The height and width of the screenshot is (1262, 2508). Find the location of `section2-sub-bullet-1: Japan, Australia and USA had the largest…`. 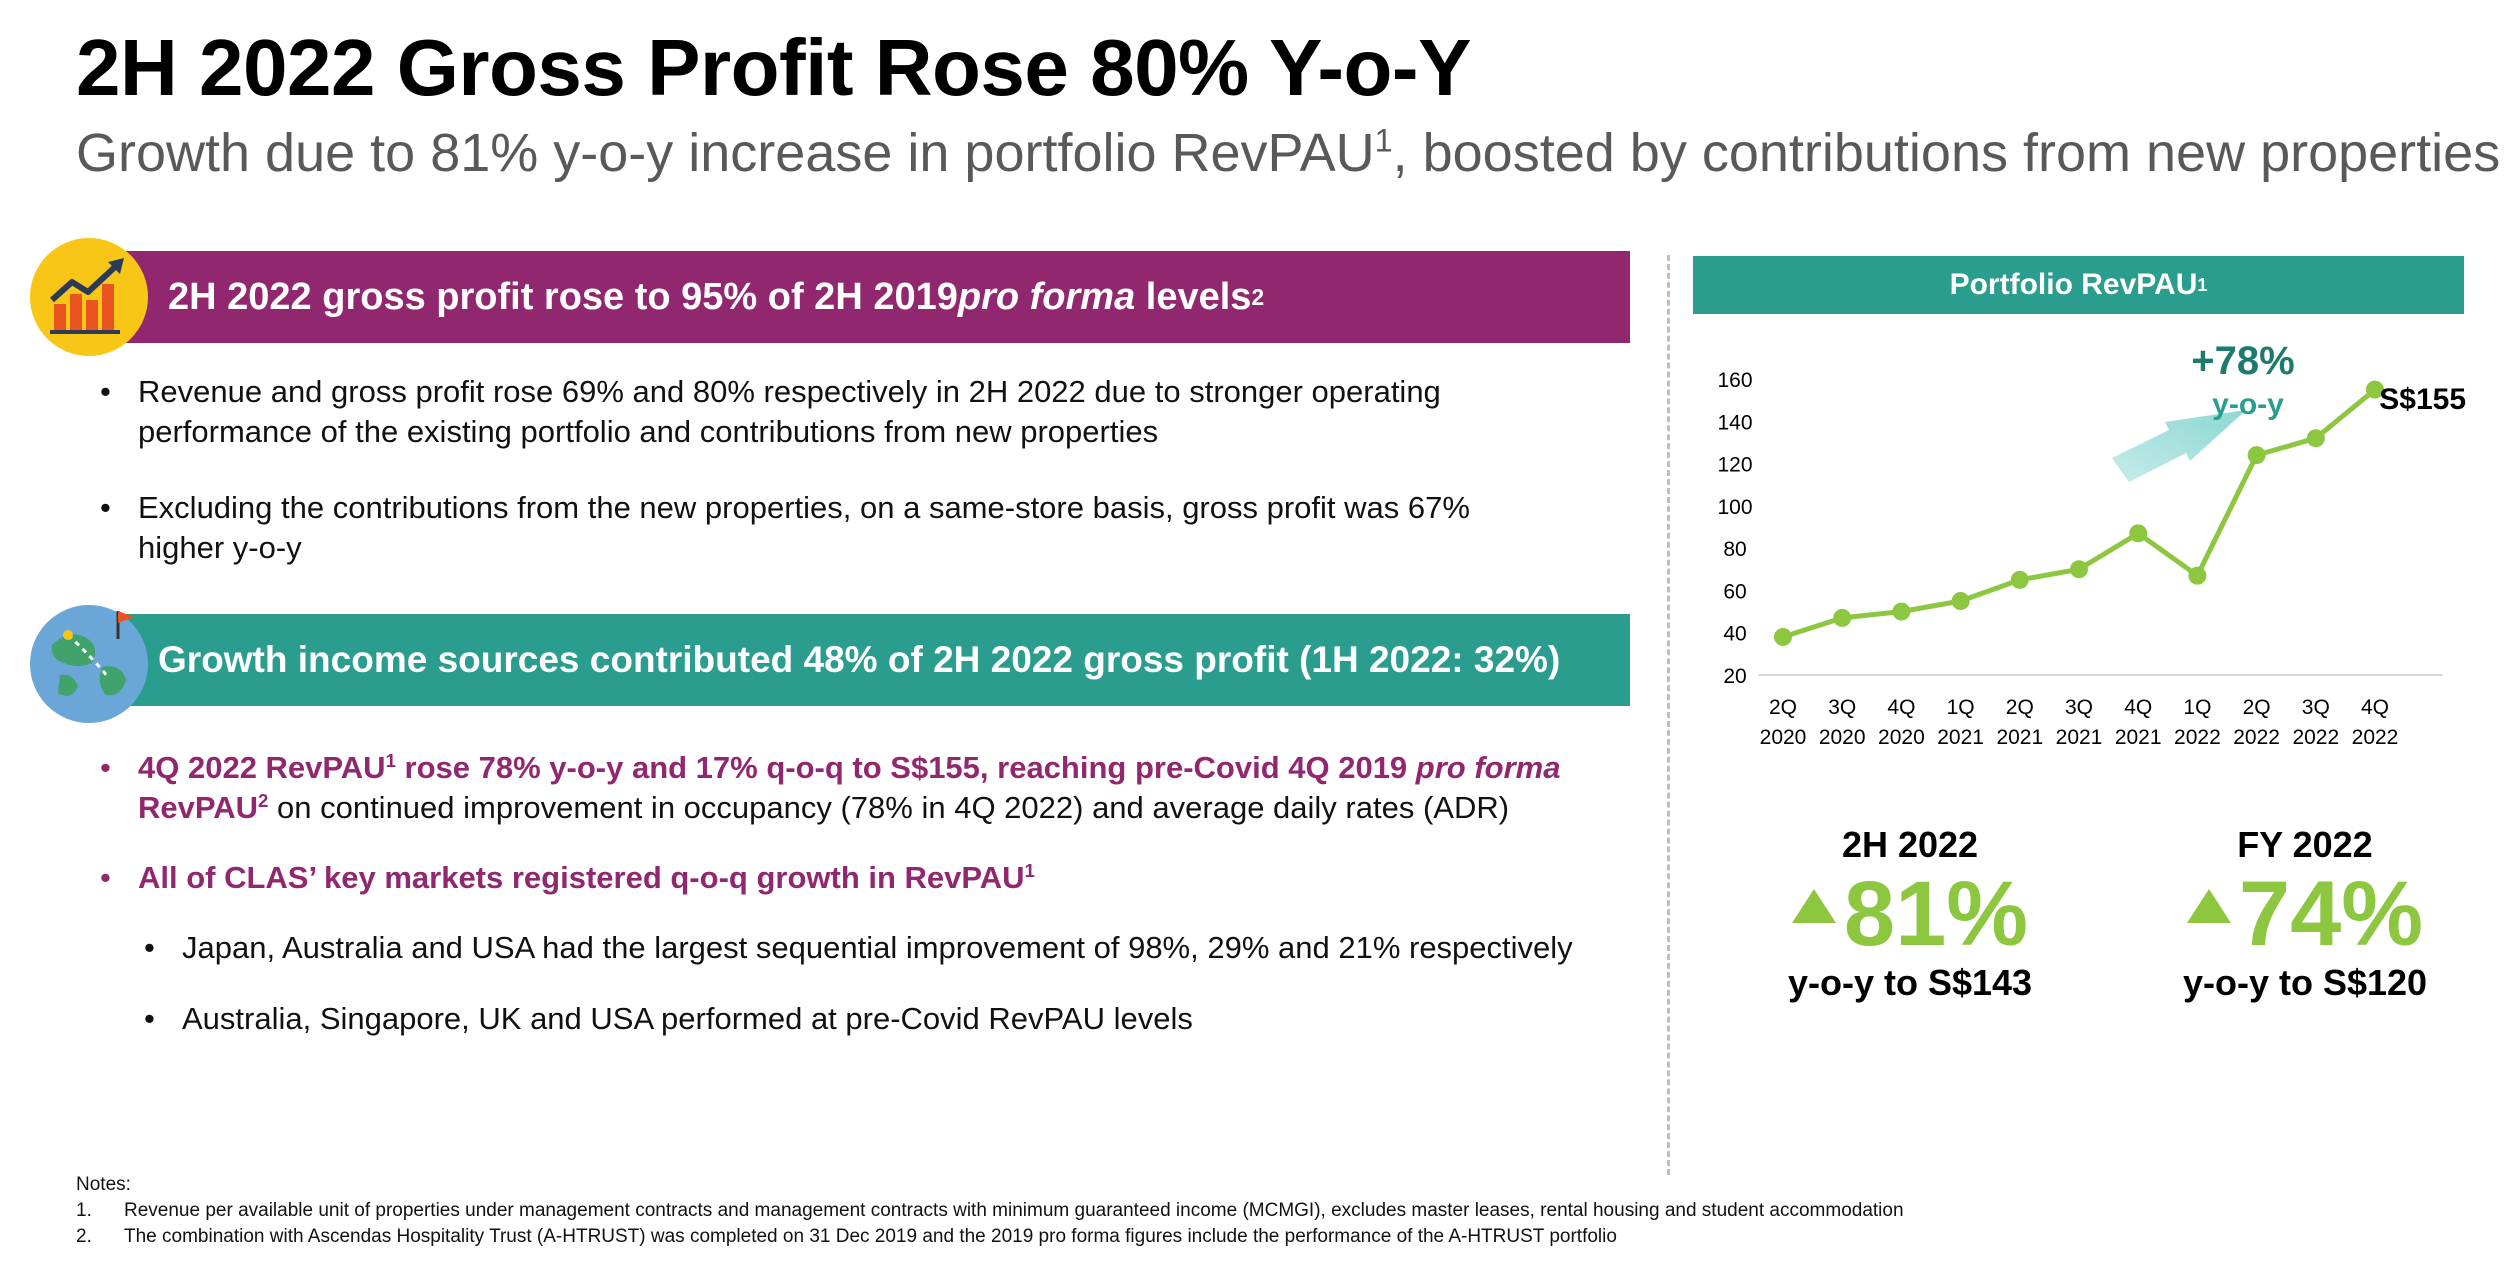

section2-sub-bullet-1: Japan, Australia and USA had the largest… is located at coordinates (856, 948).